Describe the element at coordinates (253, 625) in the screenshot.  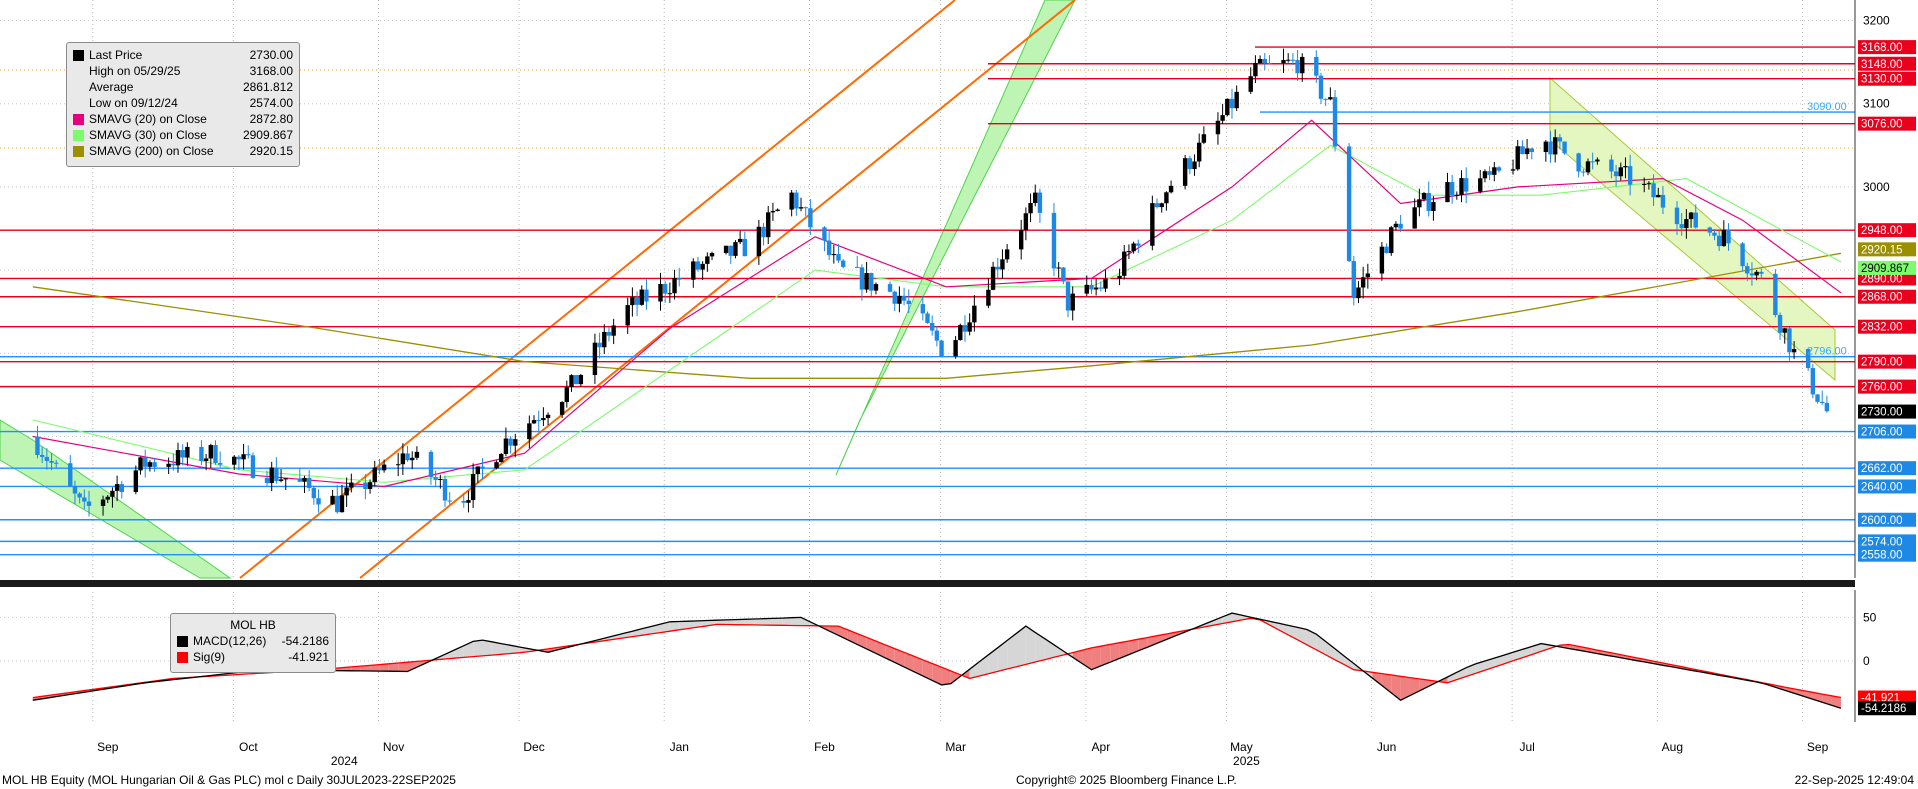
I see `macd-legend-title: MOL HB` at that location.